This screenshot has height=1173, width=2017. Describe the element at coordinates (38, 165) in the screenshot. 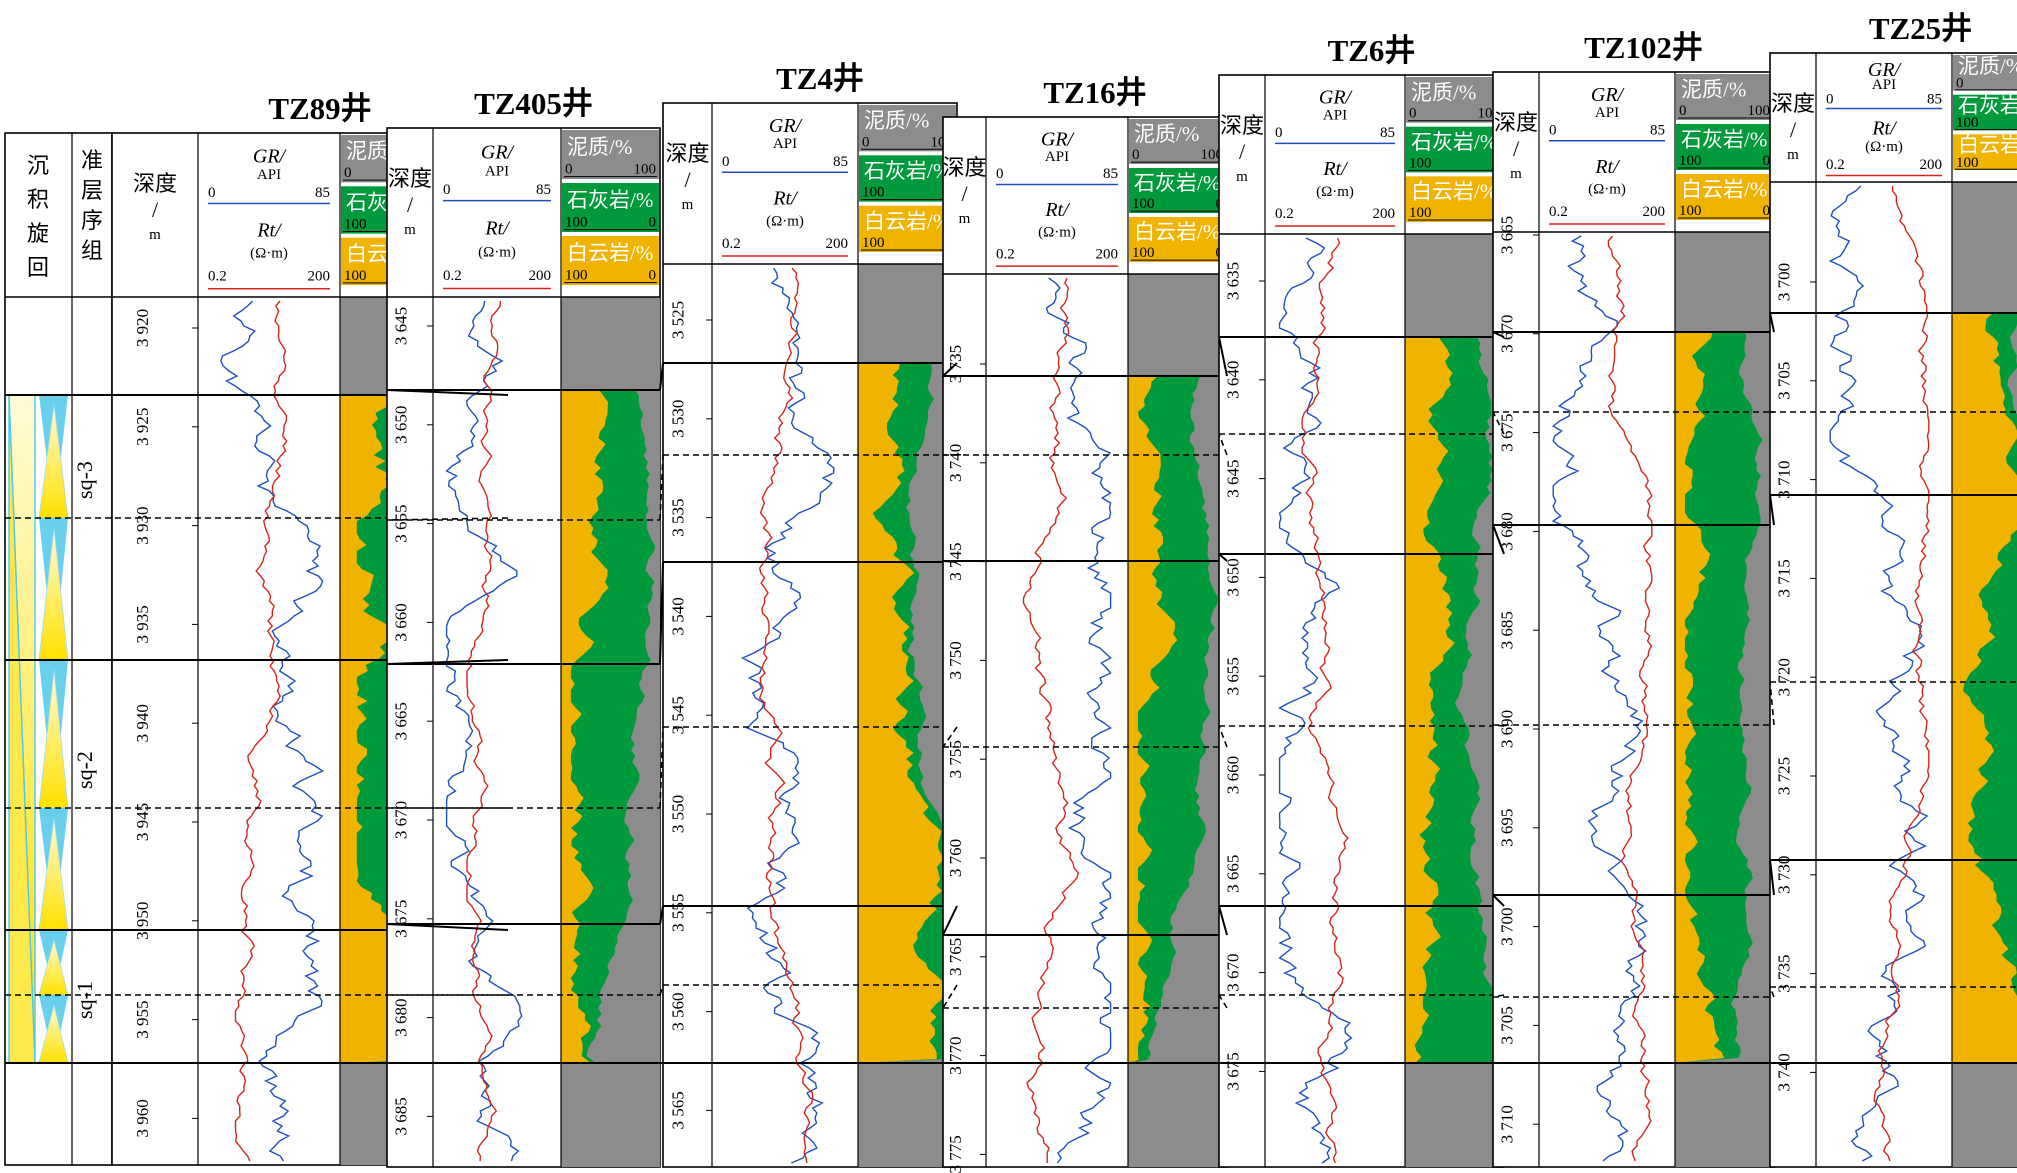

I see `cycle-header-char: 沉` at that location.